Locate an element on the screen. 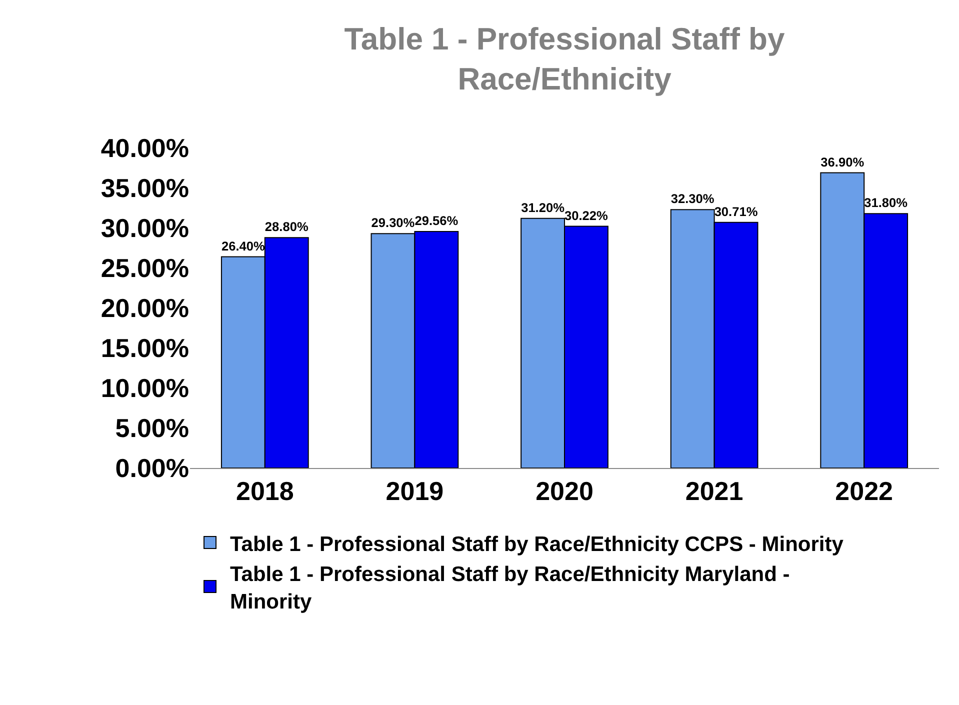 Image resolution: width=959 pixels, height=705 pixels. y-tick-label: 35.00% is located at coordinates (144, 188).